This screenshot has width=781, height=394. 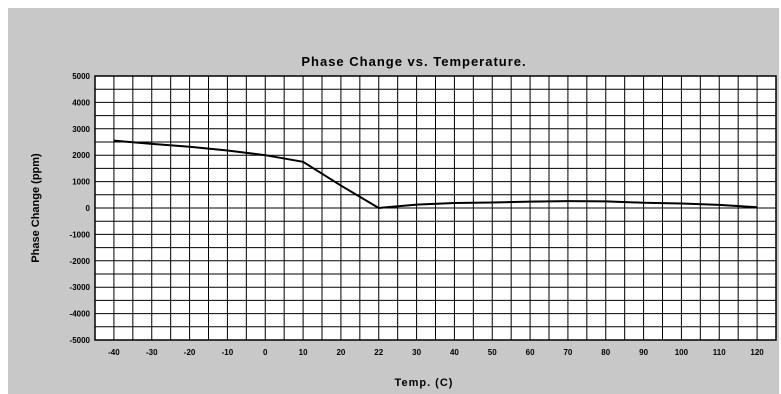 I want to click on x-tick-label: 50, so click(x=492, y=352).